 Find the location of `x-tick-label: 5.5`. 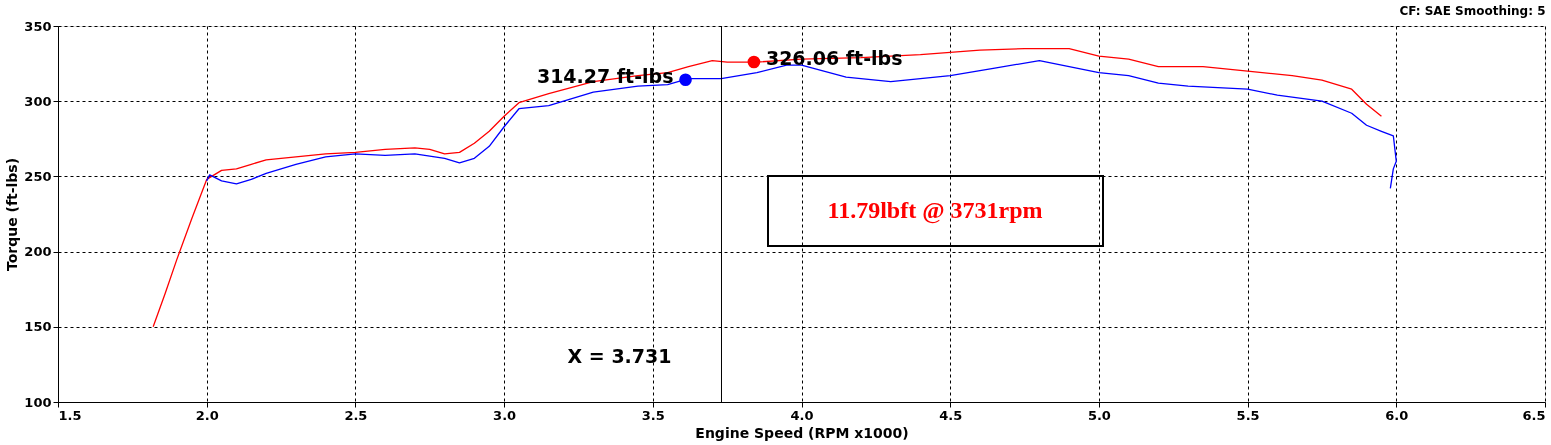

x-tick-label: 5.5 is located at coordinates (1248, 415).